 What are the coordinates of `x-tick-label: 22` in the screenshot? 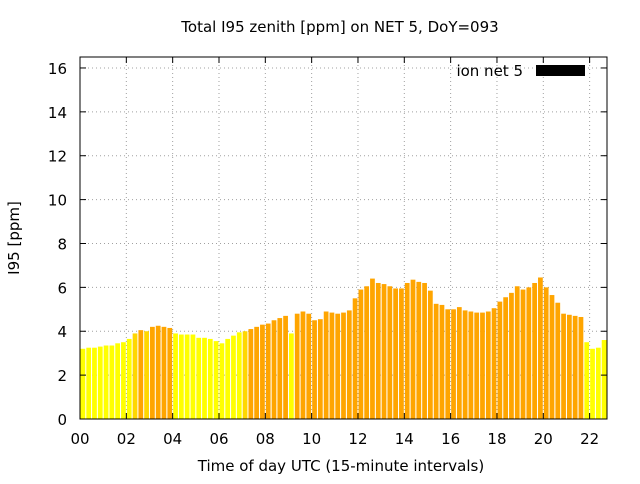 It's located at (589, 439).